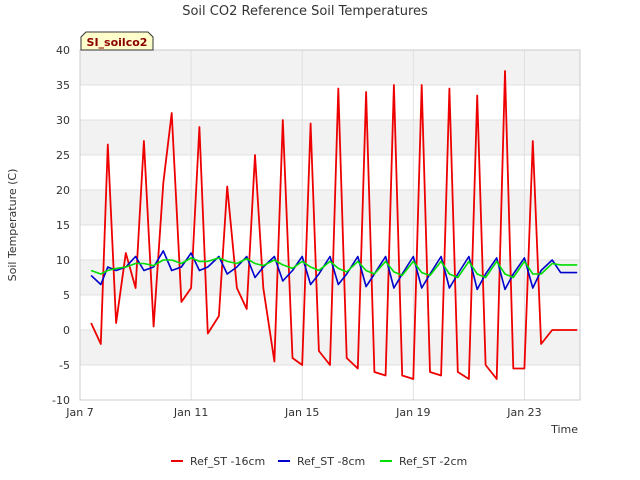 The height and width of the screenshot is (480, 640). I want to click on legend-item-ref-st-2cm: Ref_ST -2cm, so click(423, 461).